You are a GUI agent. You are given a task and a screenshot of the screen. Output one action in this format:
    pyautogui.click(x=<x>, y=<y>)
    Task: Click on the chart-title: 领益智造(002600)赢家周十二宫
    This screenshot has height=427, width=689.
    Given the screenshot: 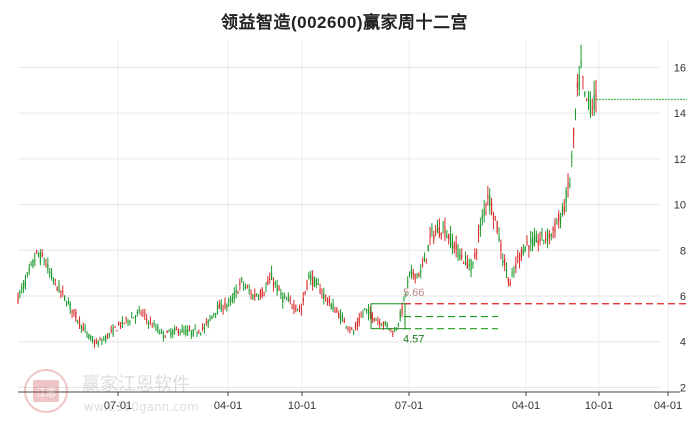 What is the action you would take?
    pyautogui.click(x=344, y=22)
    